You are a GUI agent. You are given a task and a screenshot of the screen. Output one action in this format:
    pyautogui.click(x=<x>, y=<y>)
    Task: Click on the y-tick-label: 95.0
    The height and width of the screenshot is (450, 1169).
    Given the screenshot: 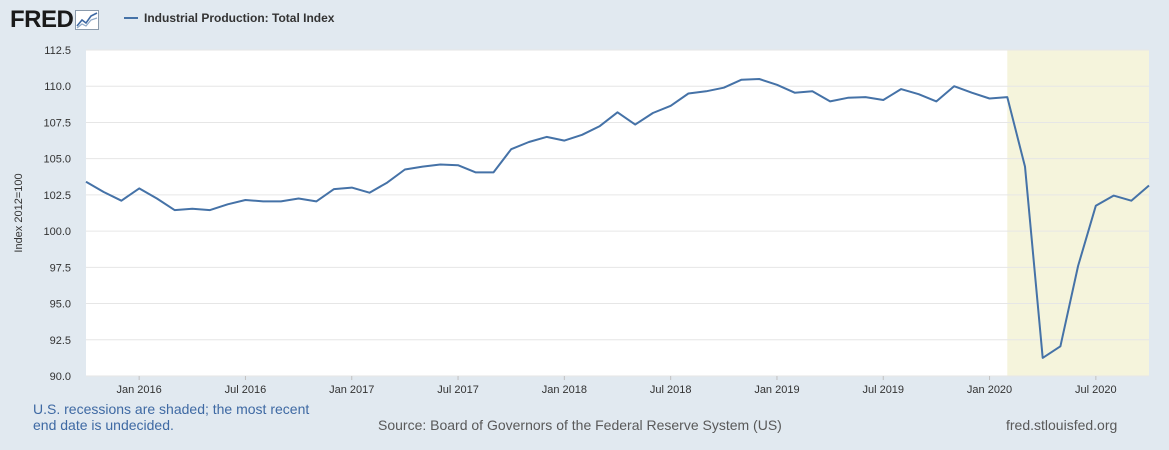 What is the action you would take?
    pyautogui.click(x=60, y=305)
    